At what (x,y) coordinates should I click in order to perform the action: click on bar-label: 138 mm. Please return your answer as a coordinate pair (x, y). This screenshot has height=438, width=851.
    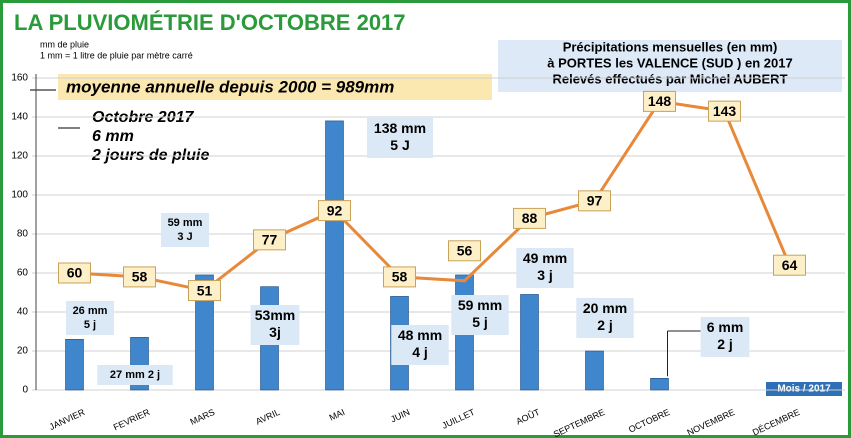
    Looking at the image, I should click on (400, 128).